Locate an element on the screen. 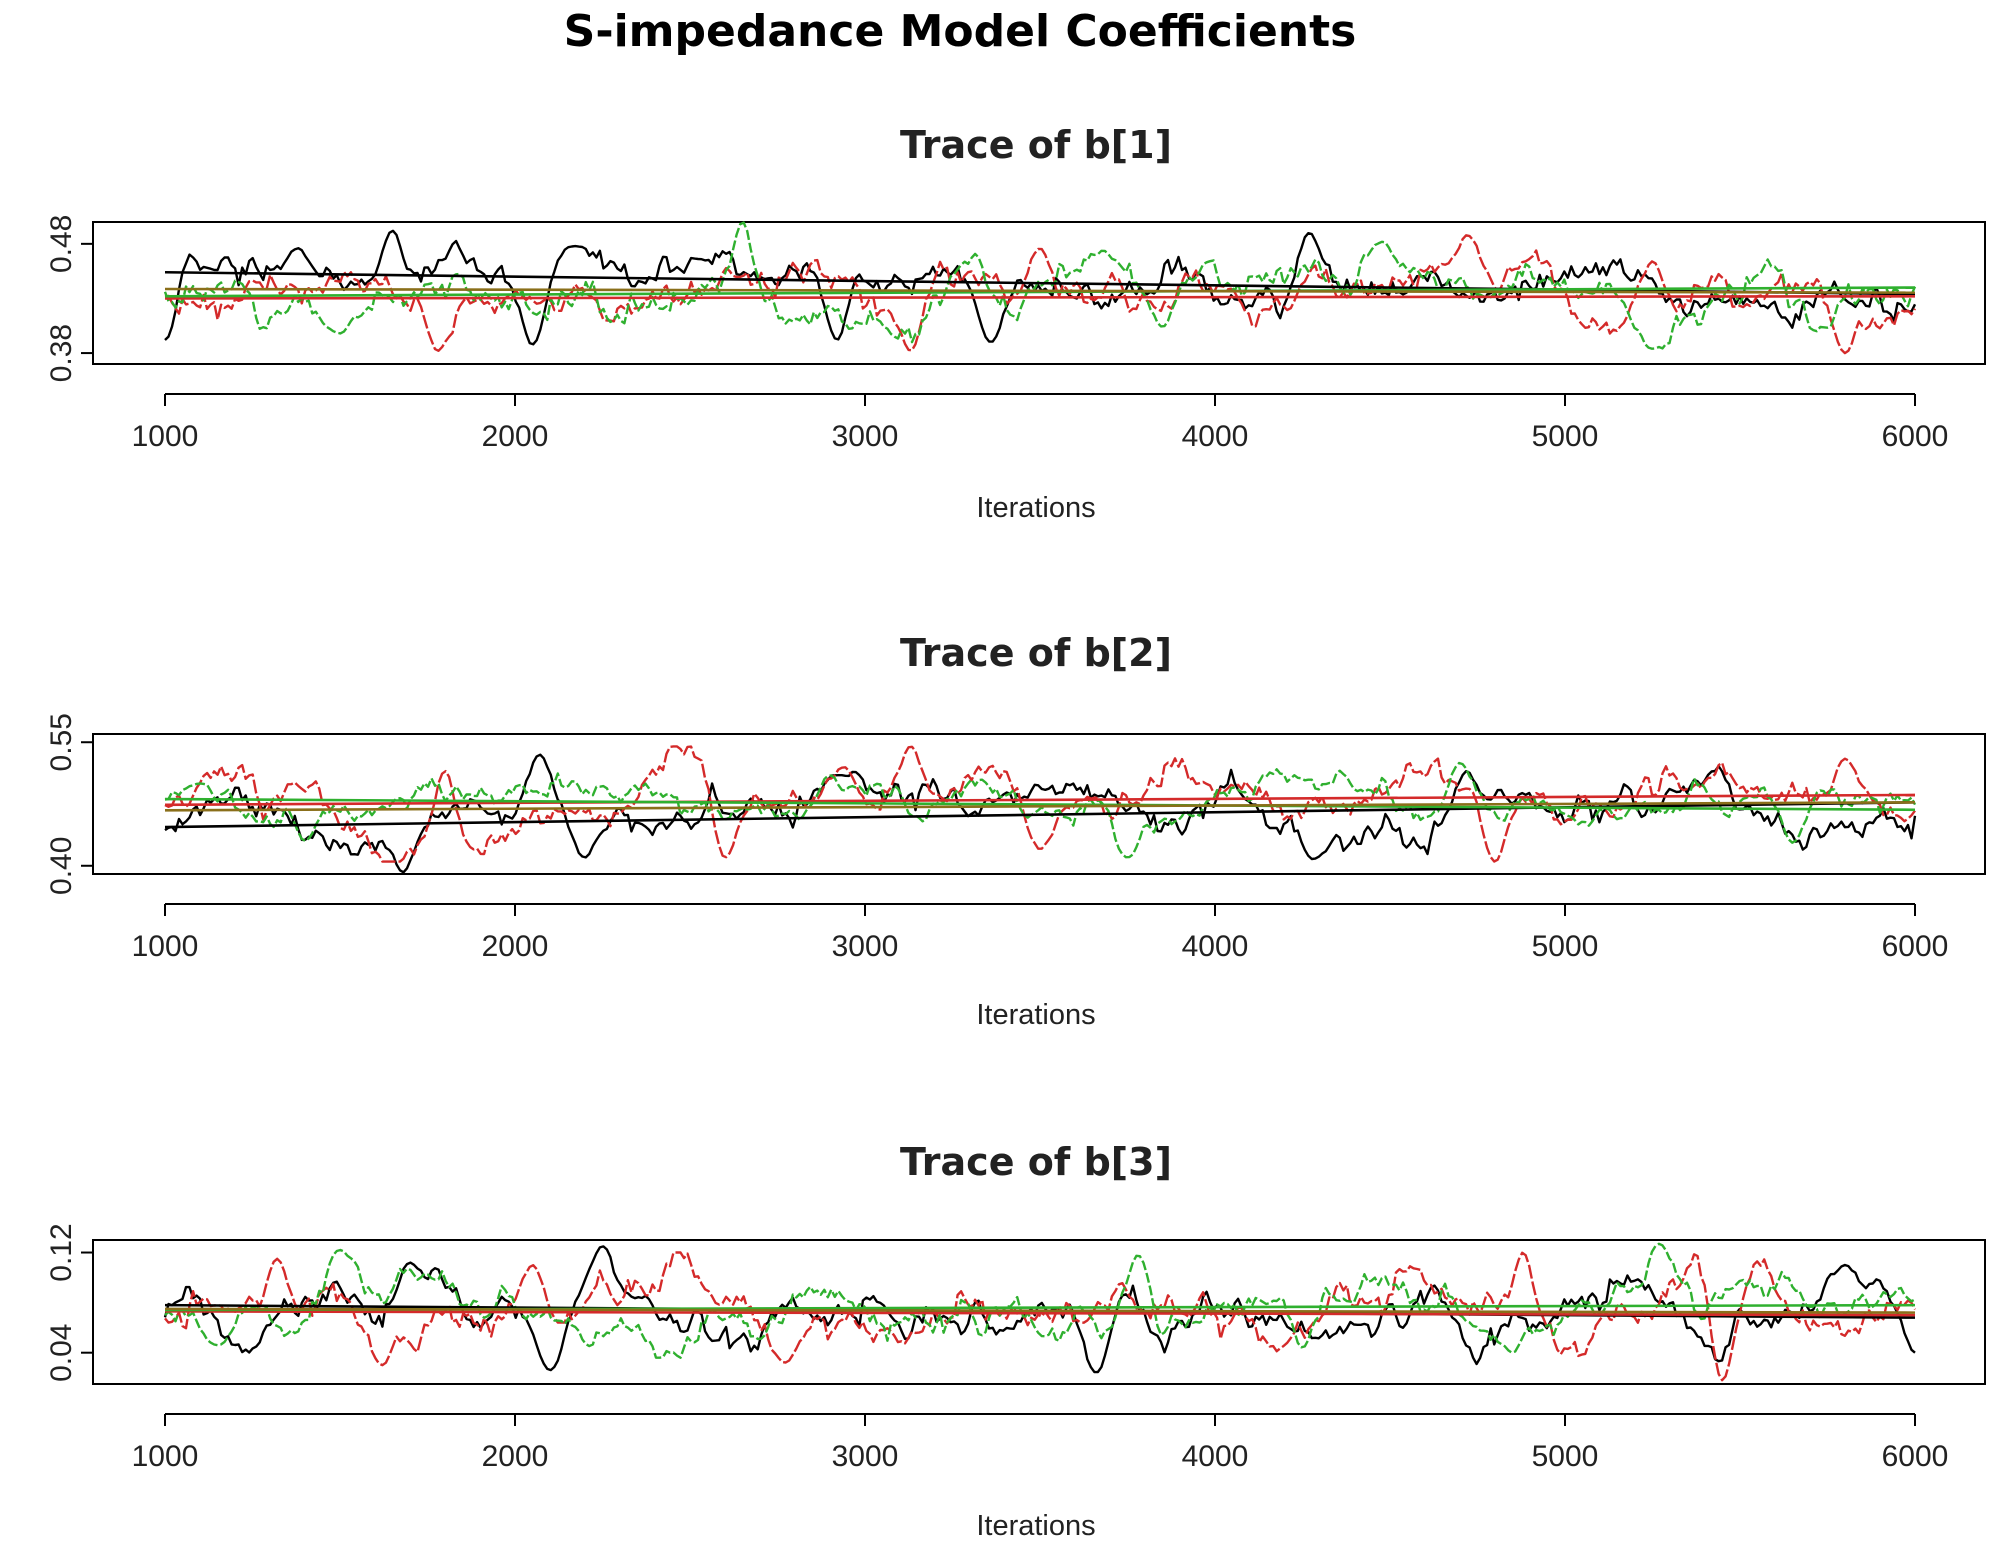  panel-title: Trace of b[1] is located at coordinates (1036, 145).